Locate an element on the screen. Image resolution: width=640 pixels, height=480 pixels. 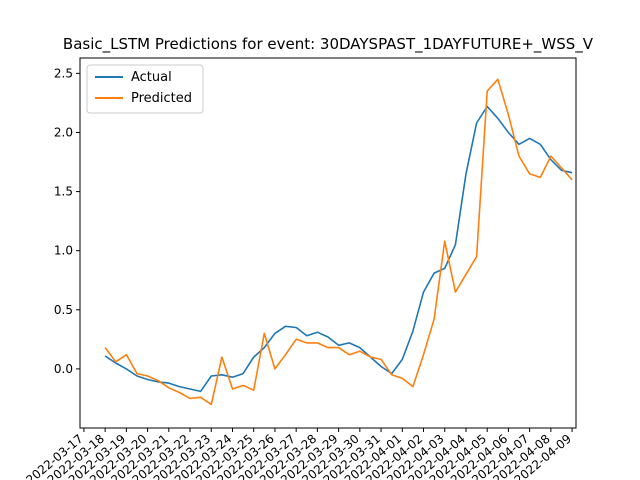
y-tick-label: 1.0 is located at coordinates (63, 251).